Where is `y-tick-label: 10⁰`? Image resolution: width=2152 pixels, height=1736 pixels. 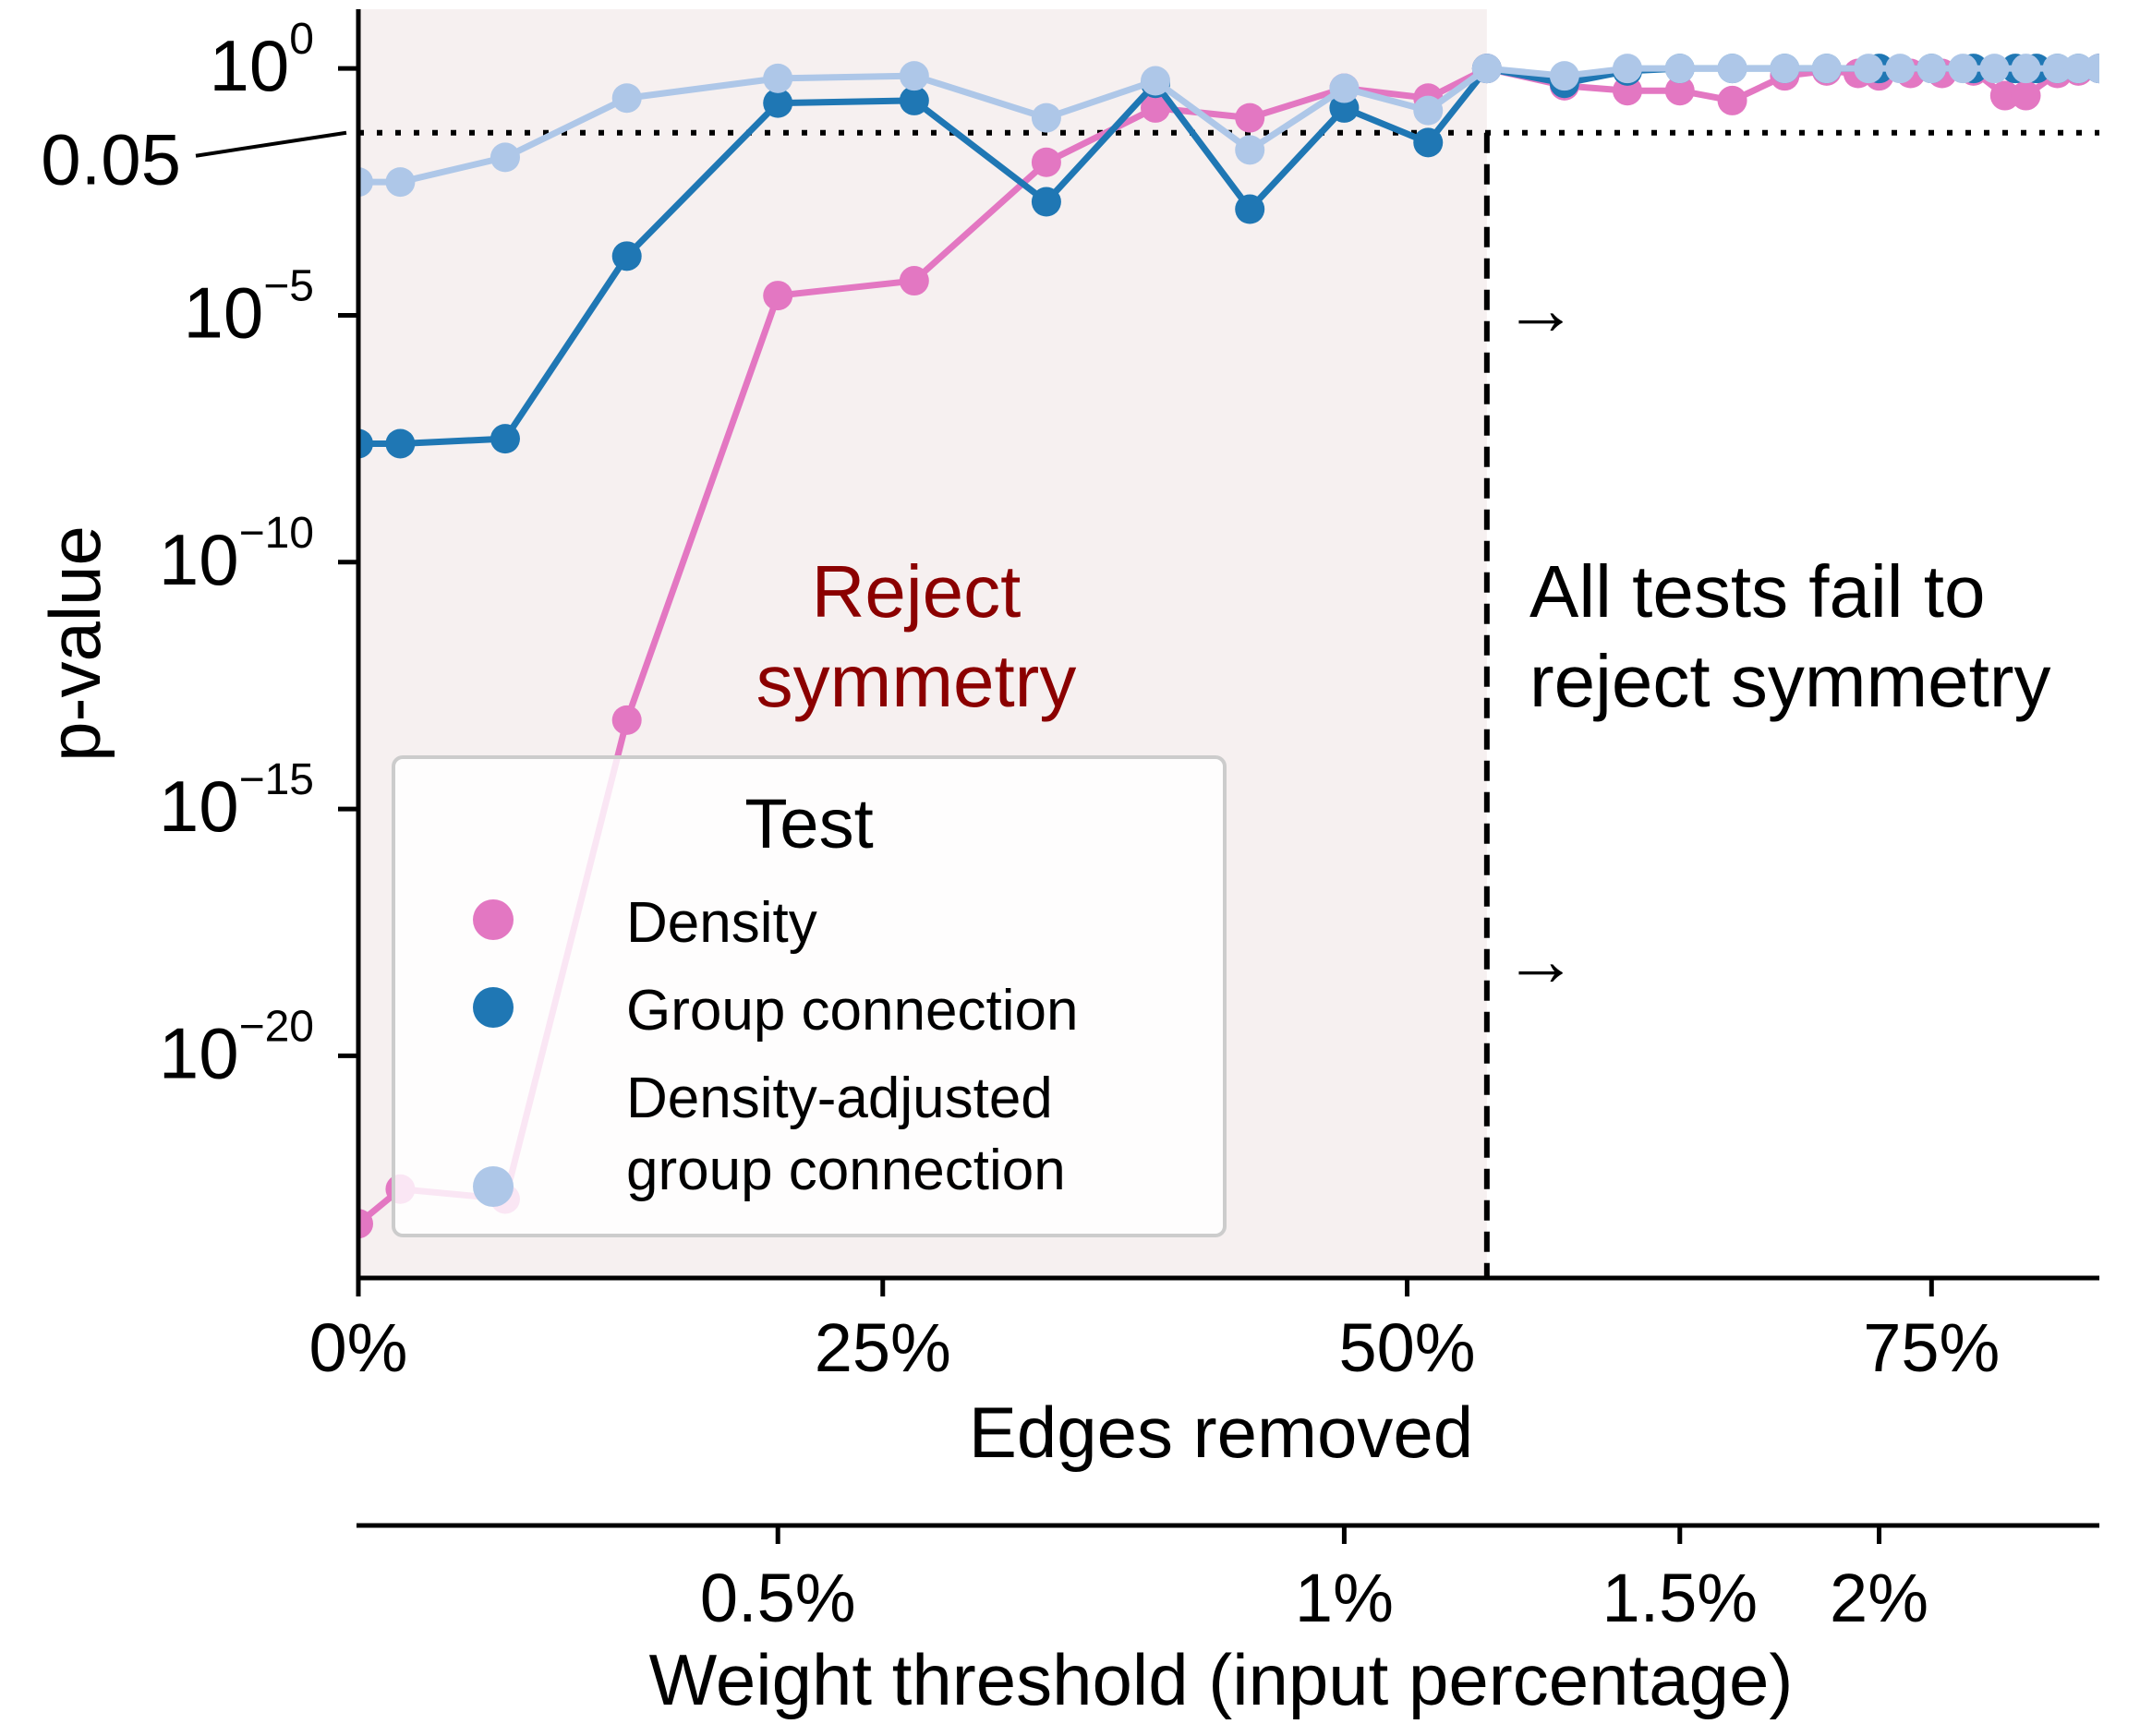 y-tick-label: 10⁰ is located at coordinates (262, 60).